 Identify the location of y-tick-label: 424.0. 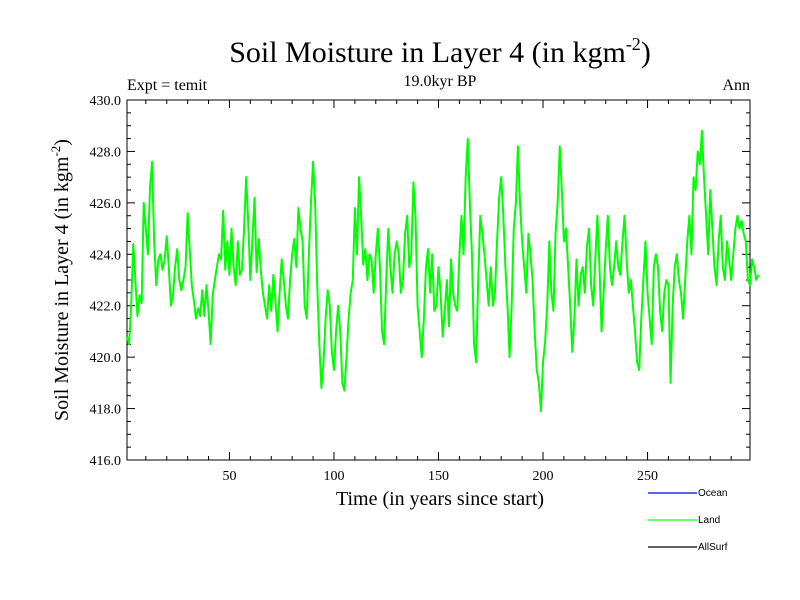
(106, 255).